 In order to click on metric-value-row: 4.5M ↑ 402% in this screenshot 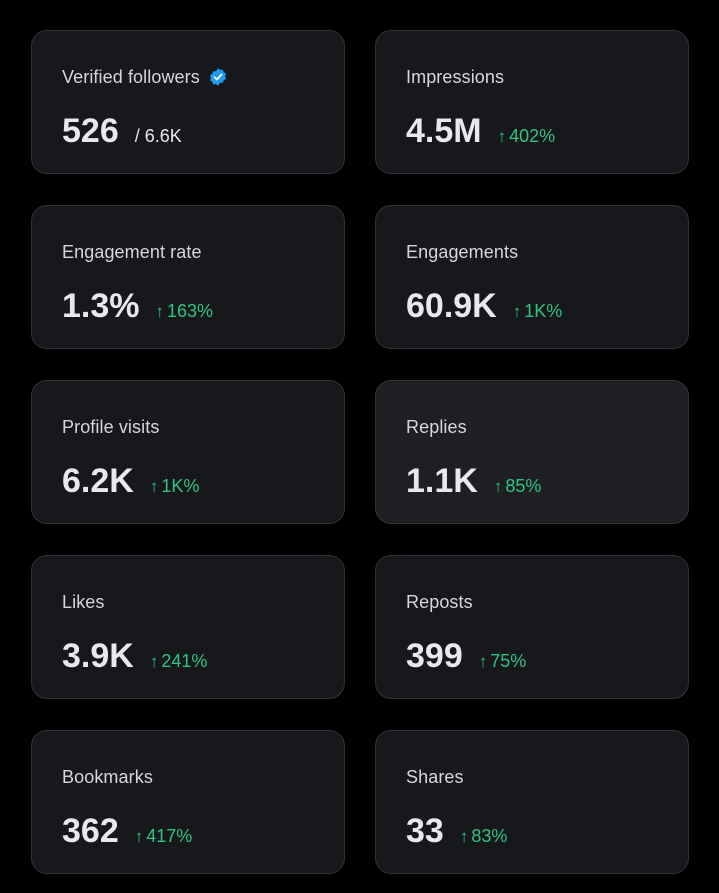, I will do `click(480, 131)`.